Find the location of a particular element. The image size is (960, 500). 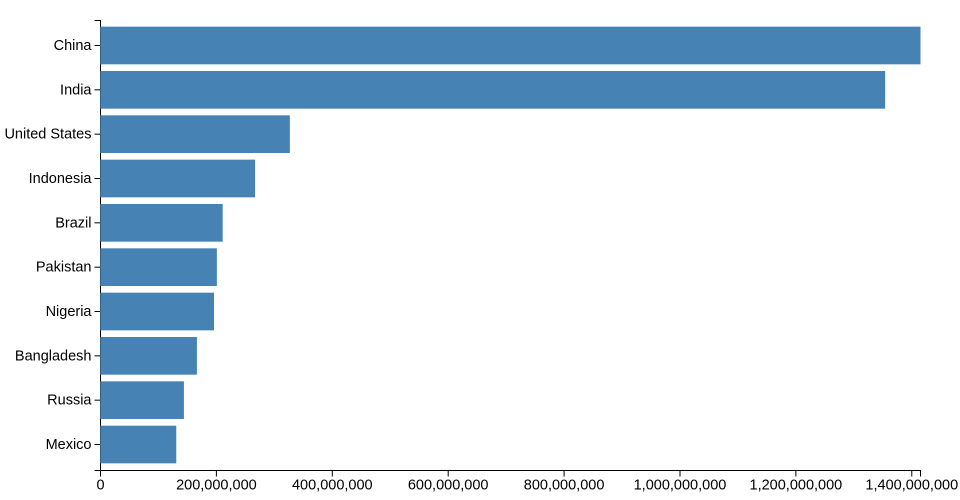

svg-text: India is located at coordinates (76, 90).